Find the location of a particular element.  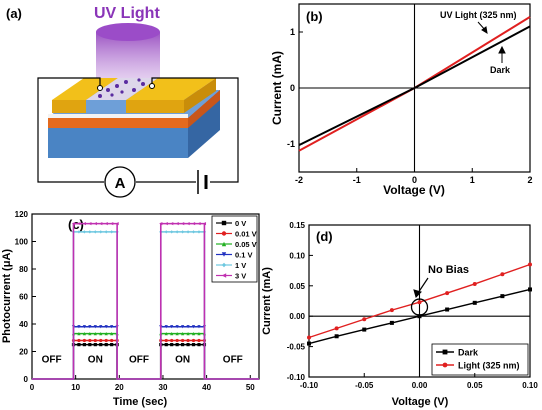

x-tick-label: 40 is located at coordinates (206, 387).